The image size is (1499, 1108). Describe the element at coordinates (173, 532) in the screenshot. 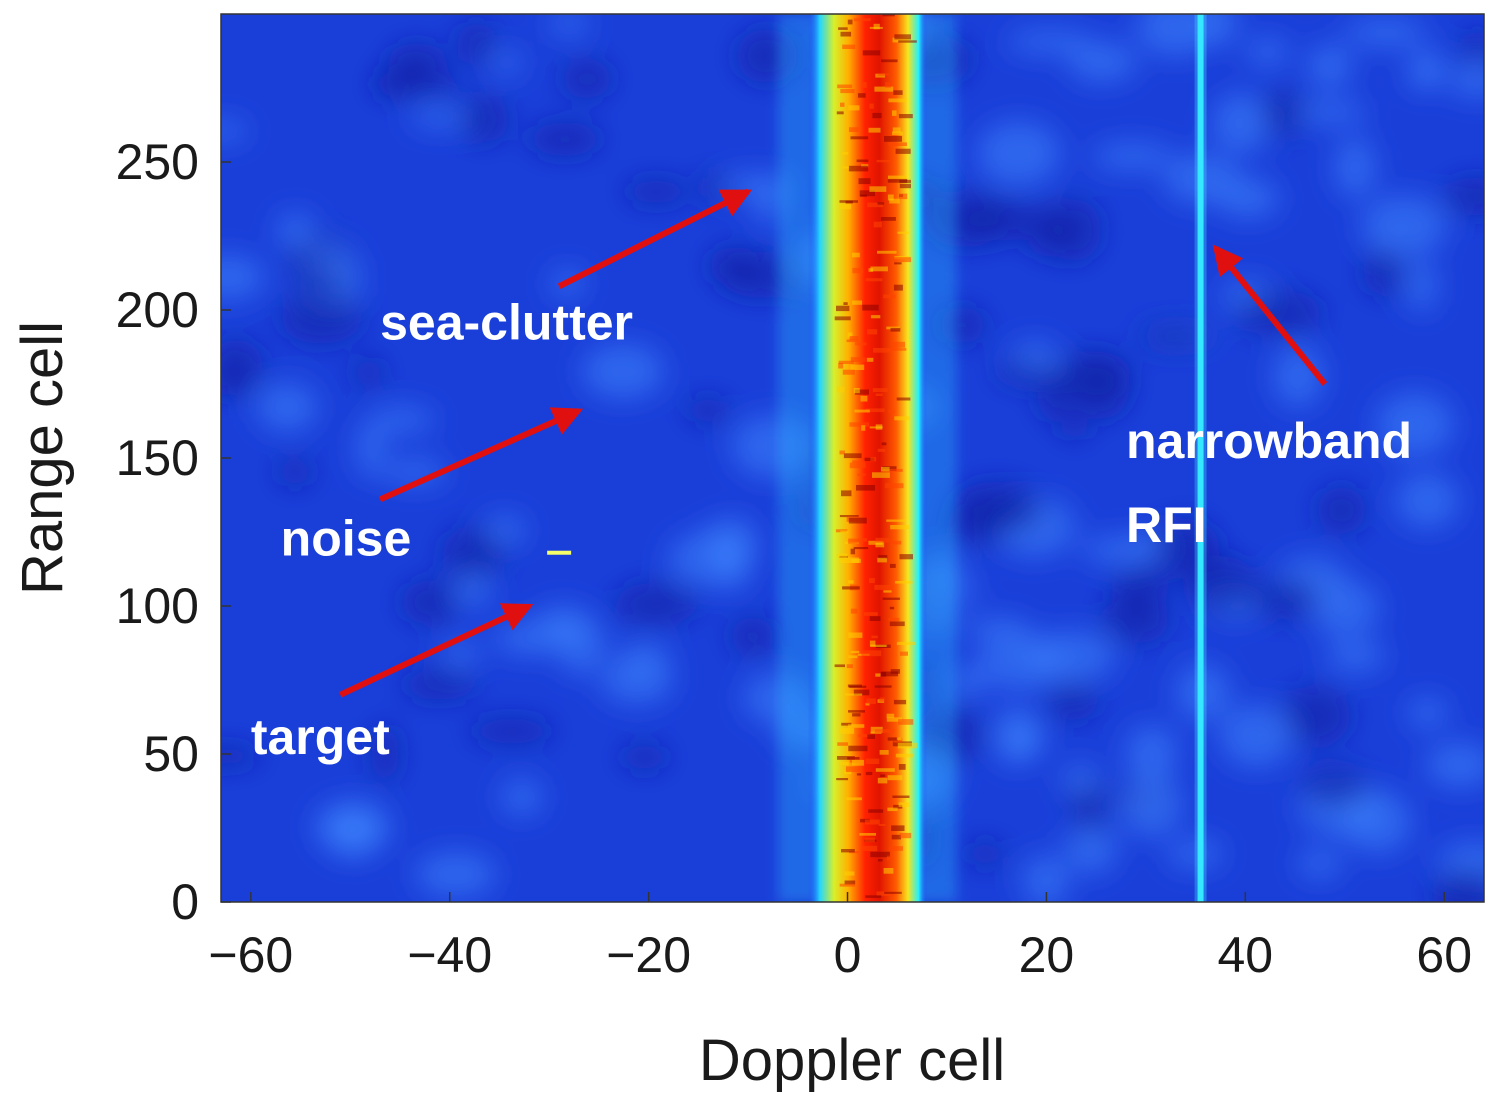

I see `y-axis: 0 50 100 150 200 250` at that location.